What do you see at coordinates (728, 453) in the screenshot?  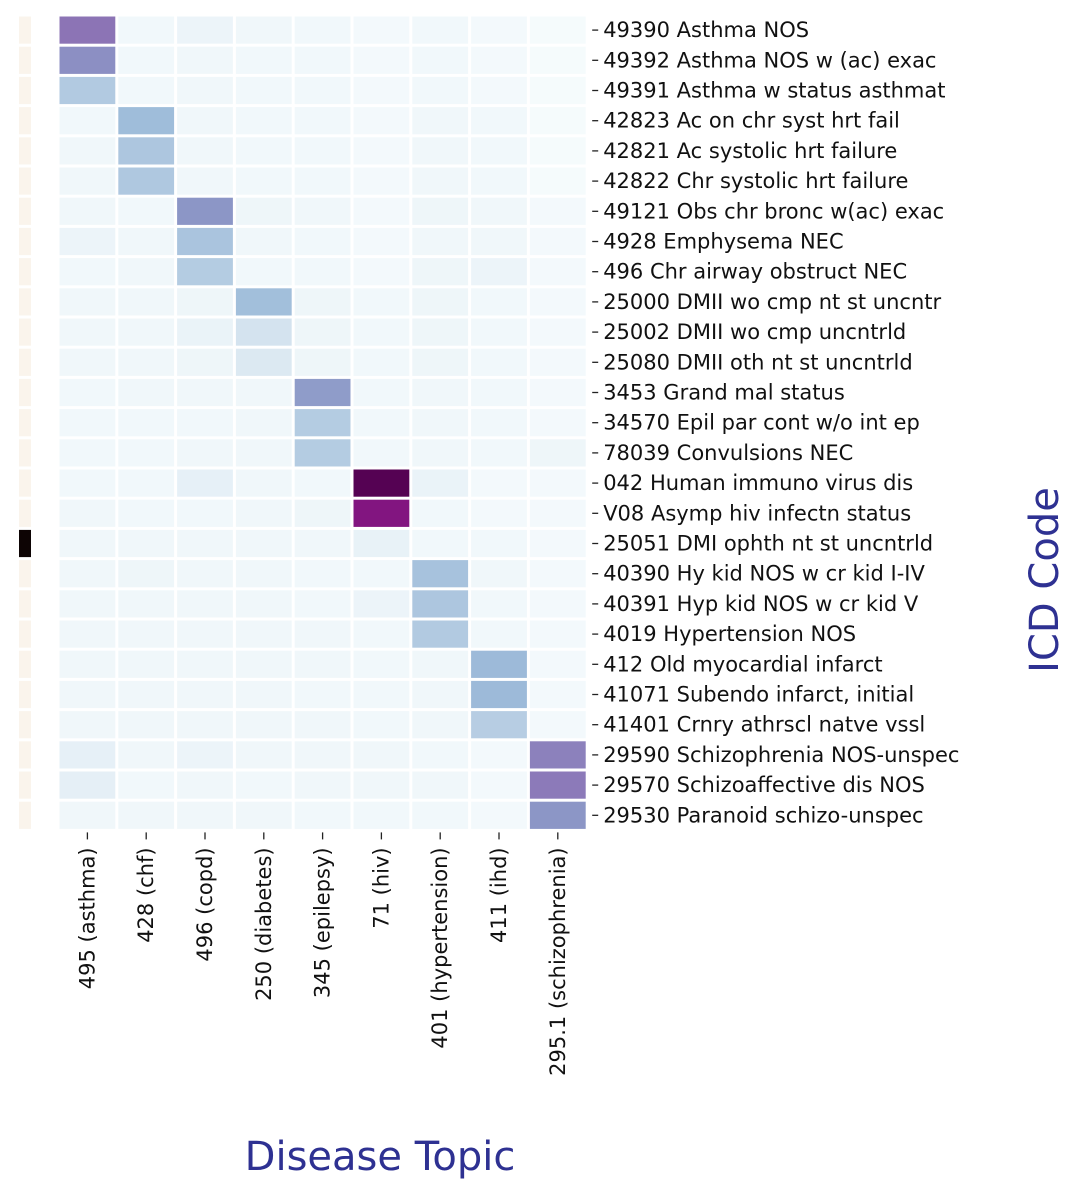 I see `row-label: 78039 Convulsions NEC` at bounding box center [728, 453].